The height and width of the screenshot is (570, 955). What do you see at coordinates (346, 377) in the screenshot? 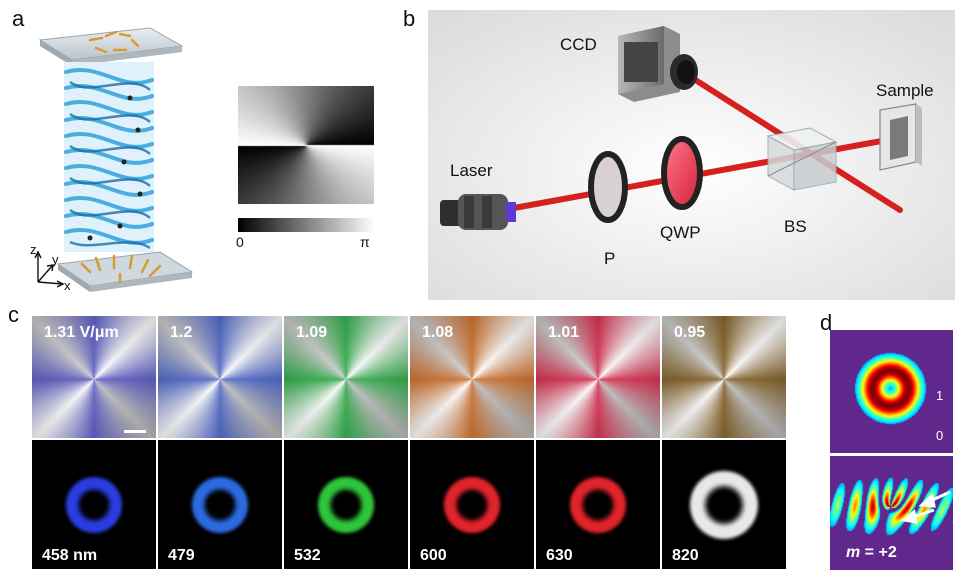
I see `micrograph-tile: 1.09` at bounding box center [346, 377].